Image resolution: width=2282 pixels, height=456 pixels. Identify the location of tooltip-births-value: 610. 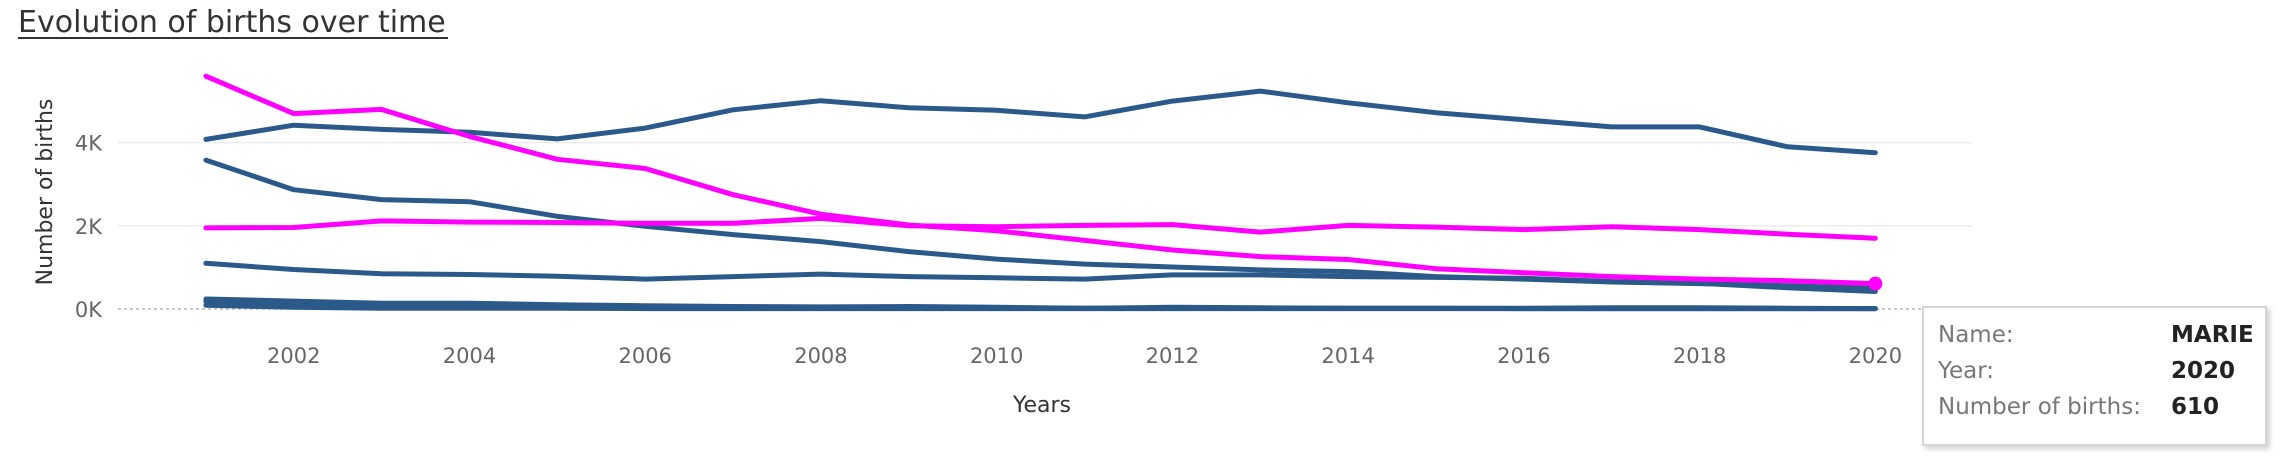
(2195, 407).